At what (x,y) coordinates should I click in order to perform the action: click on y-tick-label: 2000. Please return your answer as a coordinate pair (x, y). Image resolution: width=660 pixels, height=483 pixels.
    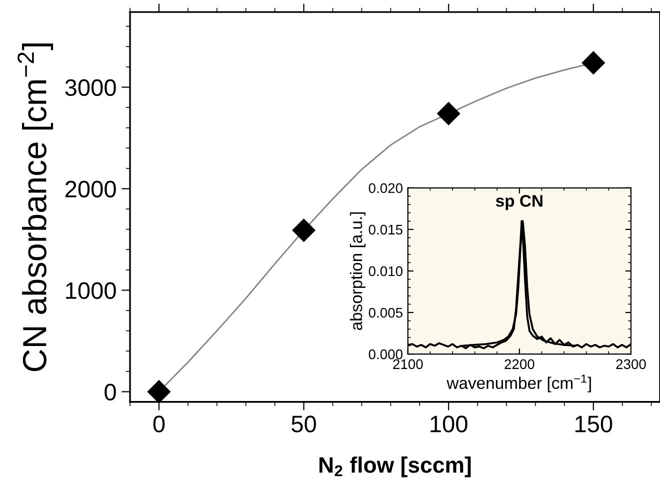
    Looking at the image, I should click on (90, 189).